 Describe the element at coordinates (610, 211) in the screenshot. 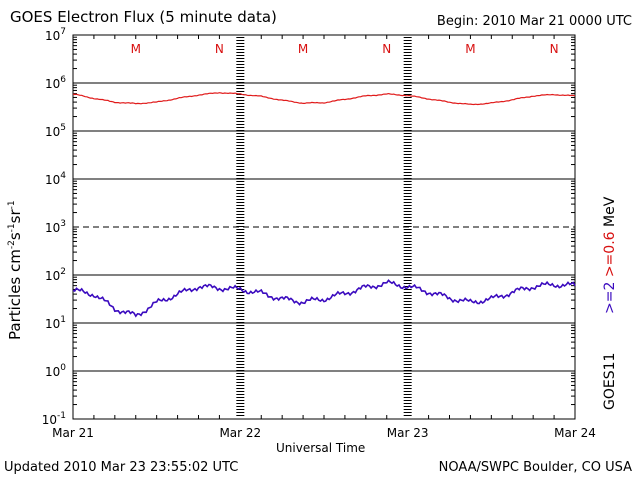

I see `legend-unit: MeV` at that location.